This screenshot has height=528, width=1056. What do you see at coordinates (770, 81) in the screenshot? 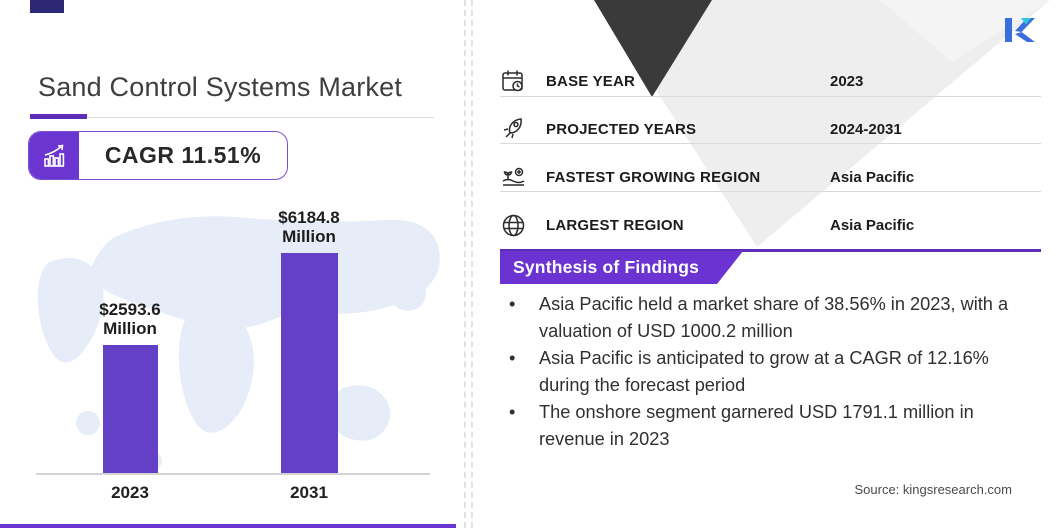
I see `fact-row-base-year: BASE YEAR 2023` at bounding box center [770, 81].